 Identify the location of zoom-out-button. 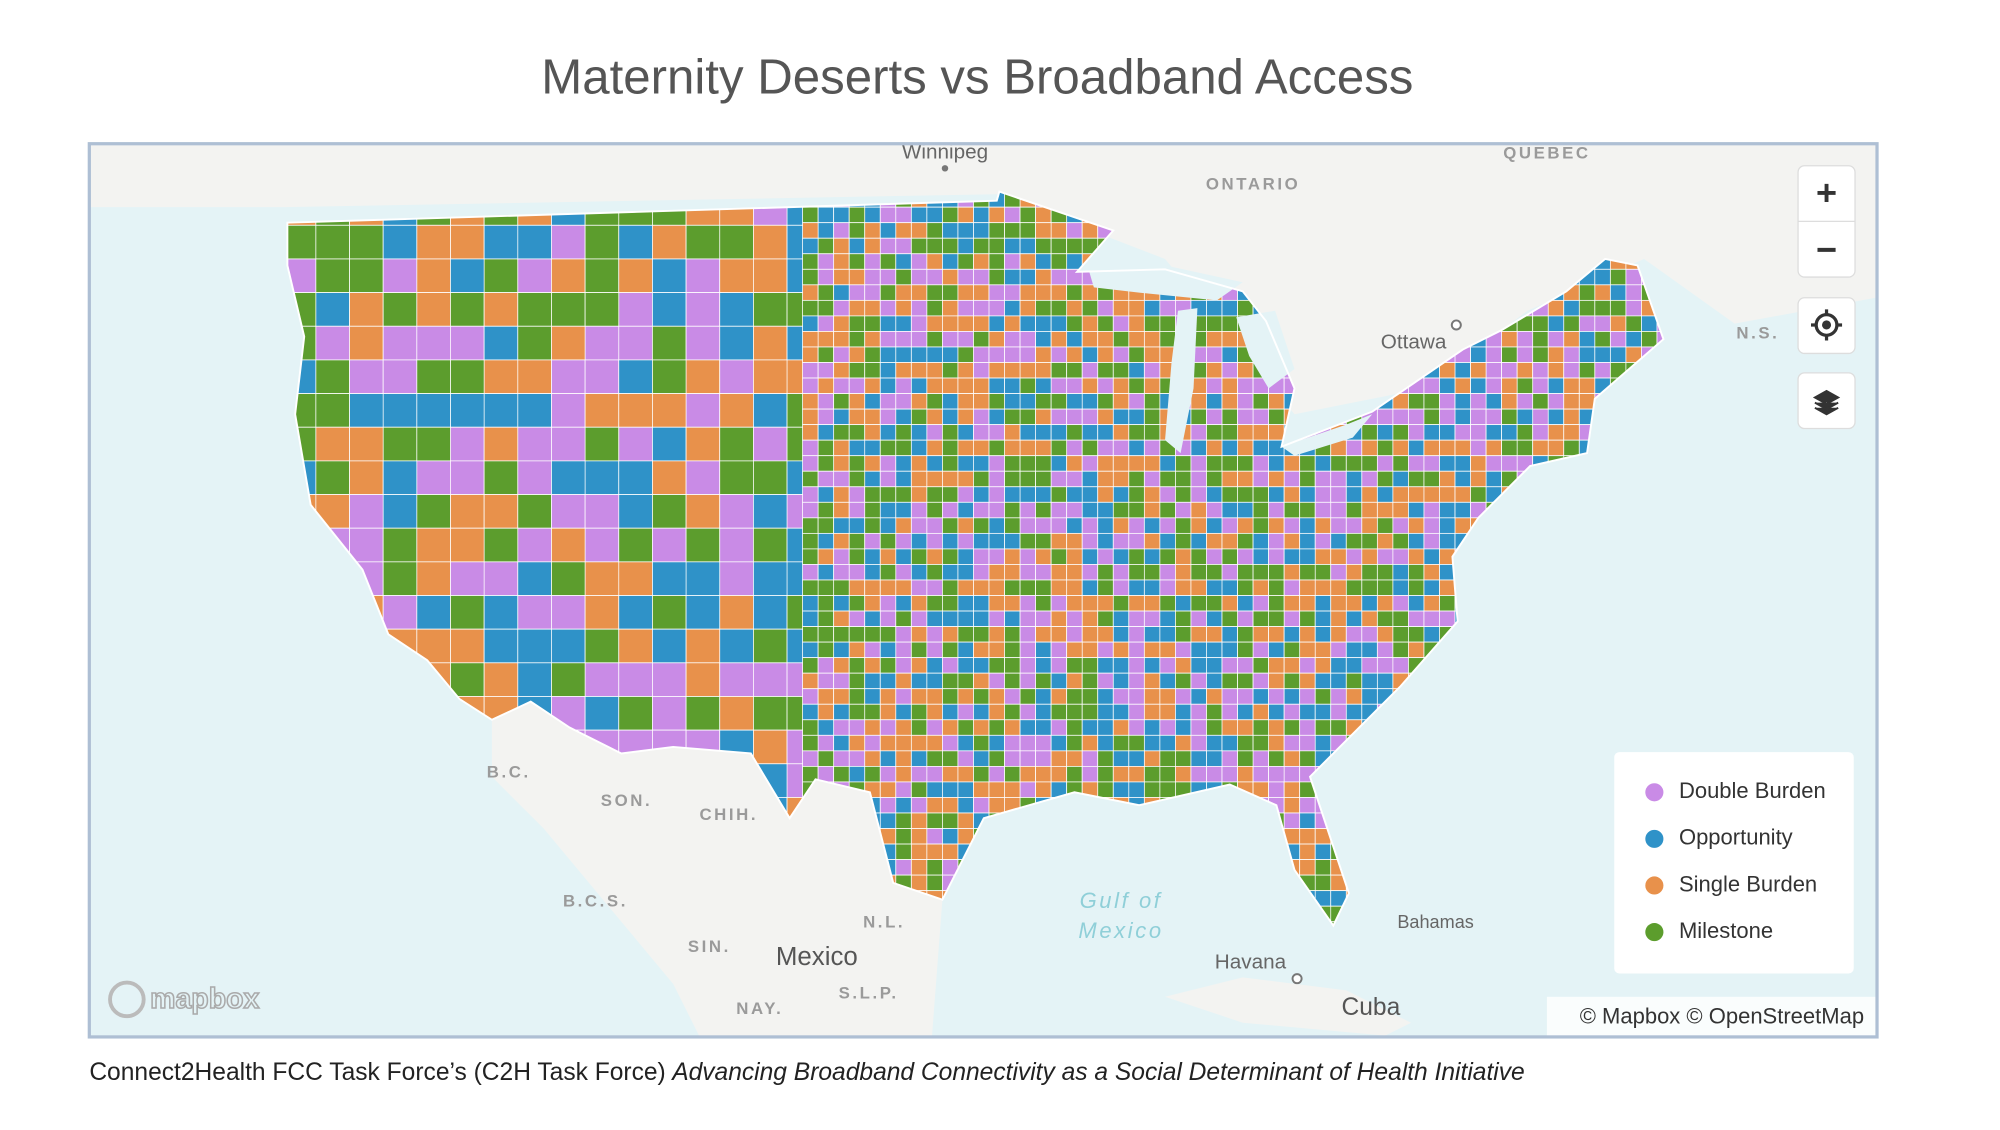
(1826, 249).